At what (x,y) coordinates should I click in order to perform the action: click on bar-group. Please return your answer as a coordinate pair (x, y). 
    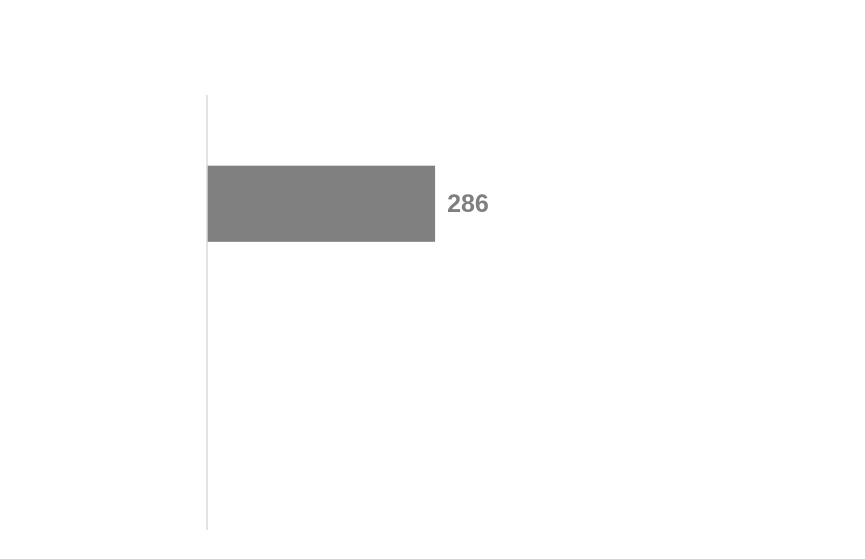
    Looking at the image, I should click on (321, 203).